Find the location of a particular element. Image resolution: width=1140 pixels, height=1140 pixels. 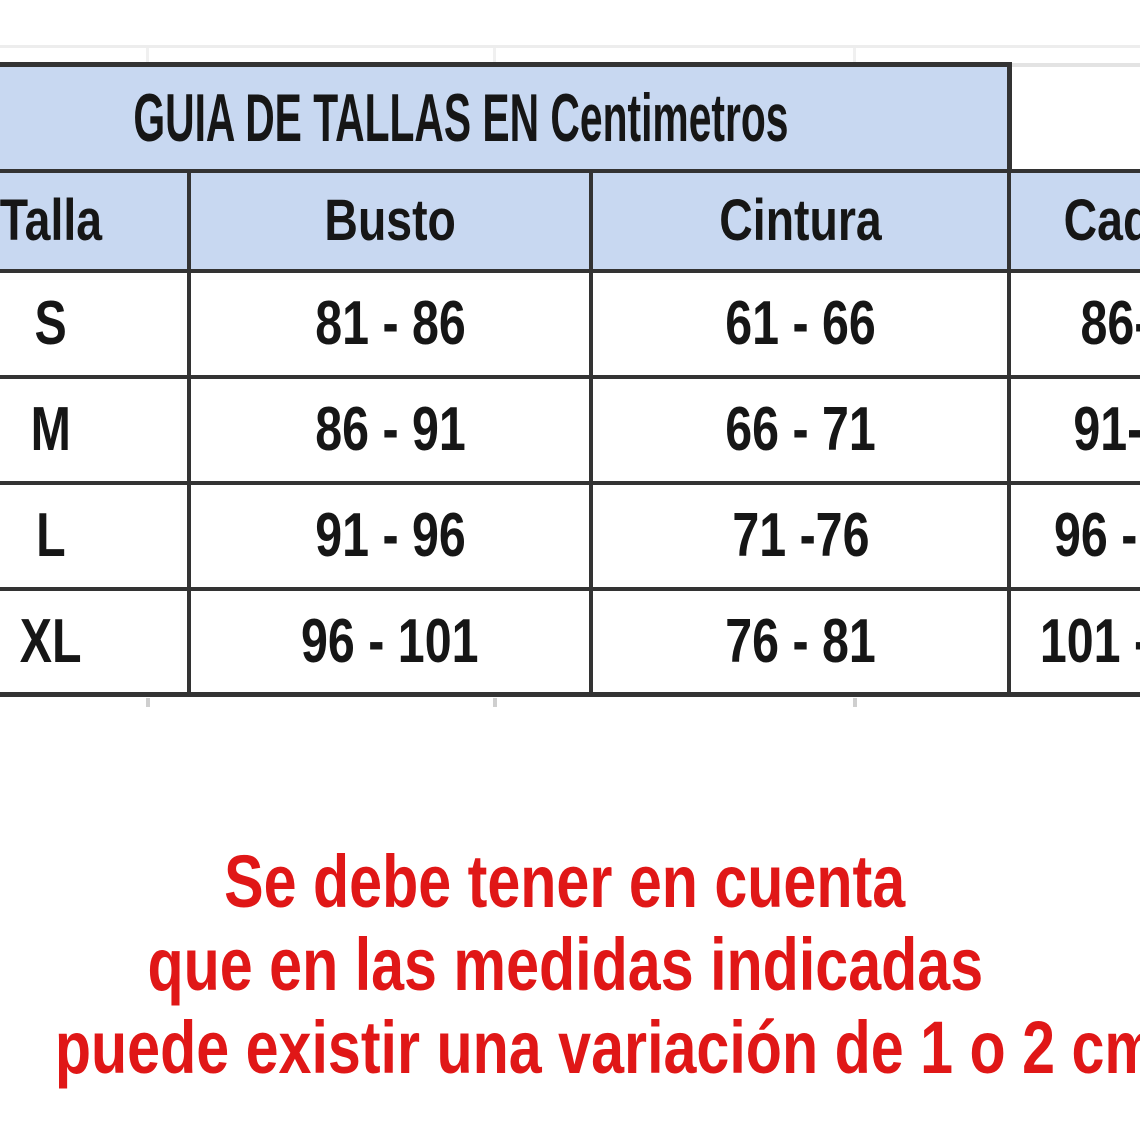

note-text: puede existir una variación de 1 o 2 cm. is located at coordinates (597, 1047).